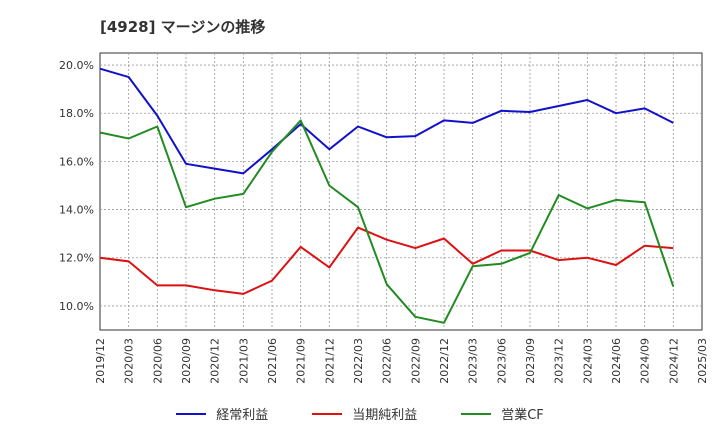 This screenshot has height=440, width=720. I want to click on x-tick-label: 2023/09, so click(530, 361).